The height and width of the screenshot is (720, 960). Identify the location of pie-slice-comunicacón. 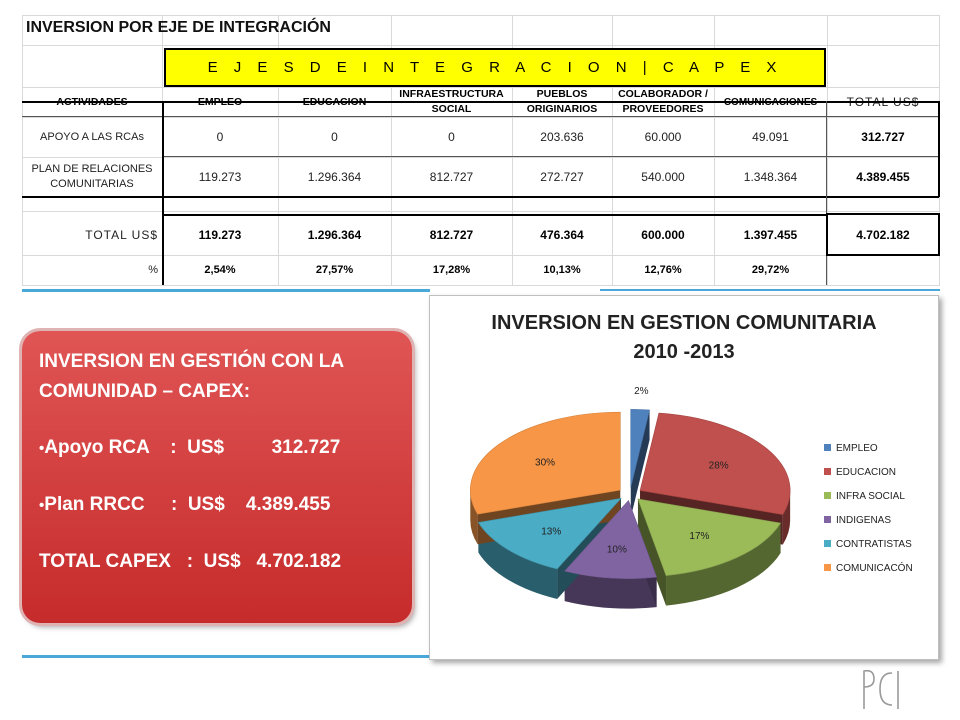
(545, 463).